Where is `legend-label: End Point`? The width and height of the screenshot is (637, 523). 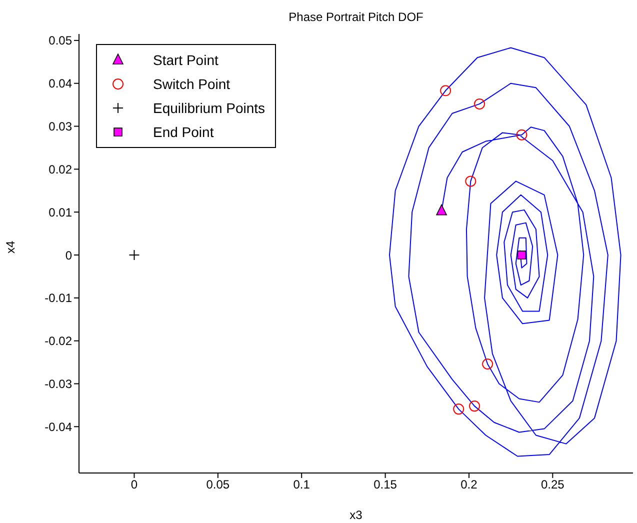 legend-label: End Point is located at coordinates (183, 132).